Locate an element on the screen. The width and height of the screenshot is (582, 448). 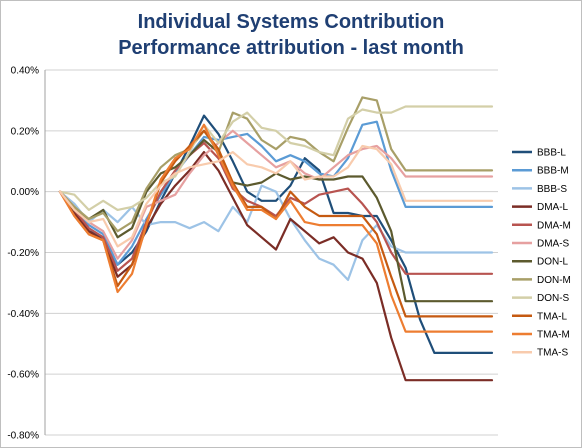
y-tick-label: -0.40% is located at coordinates (23, 314).